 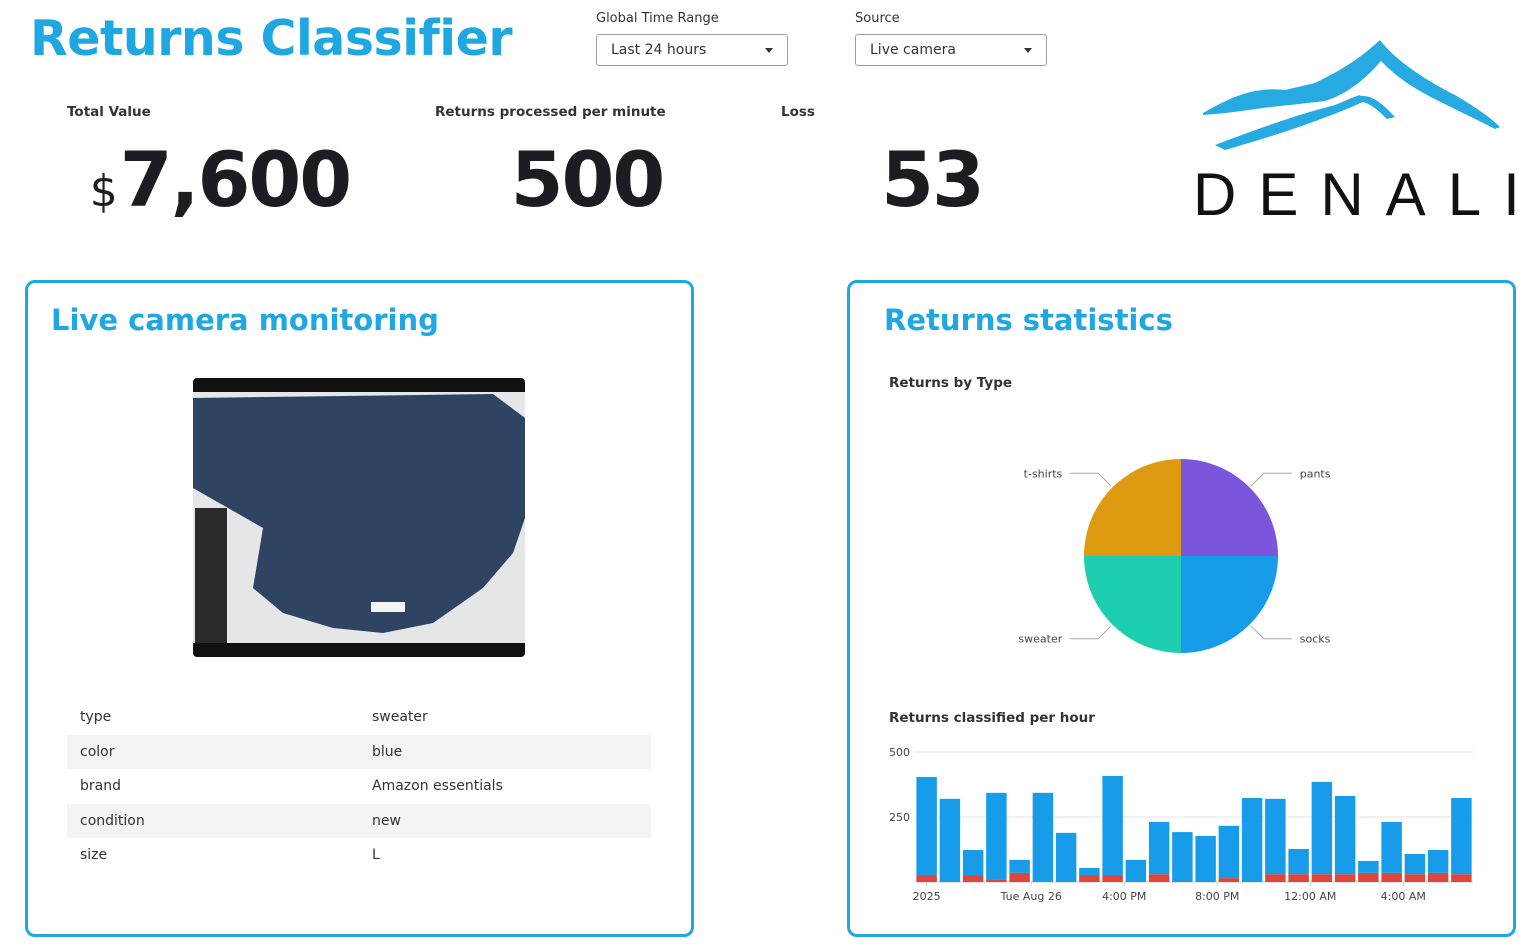 I want to click on cell-value: sweater, so click(x=400, y=717).